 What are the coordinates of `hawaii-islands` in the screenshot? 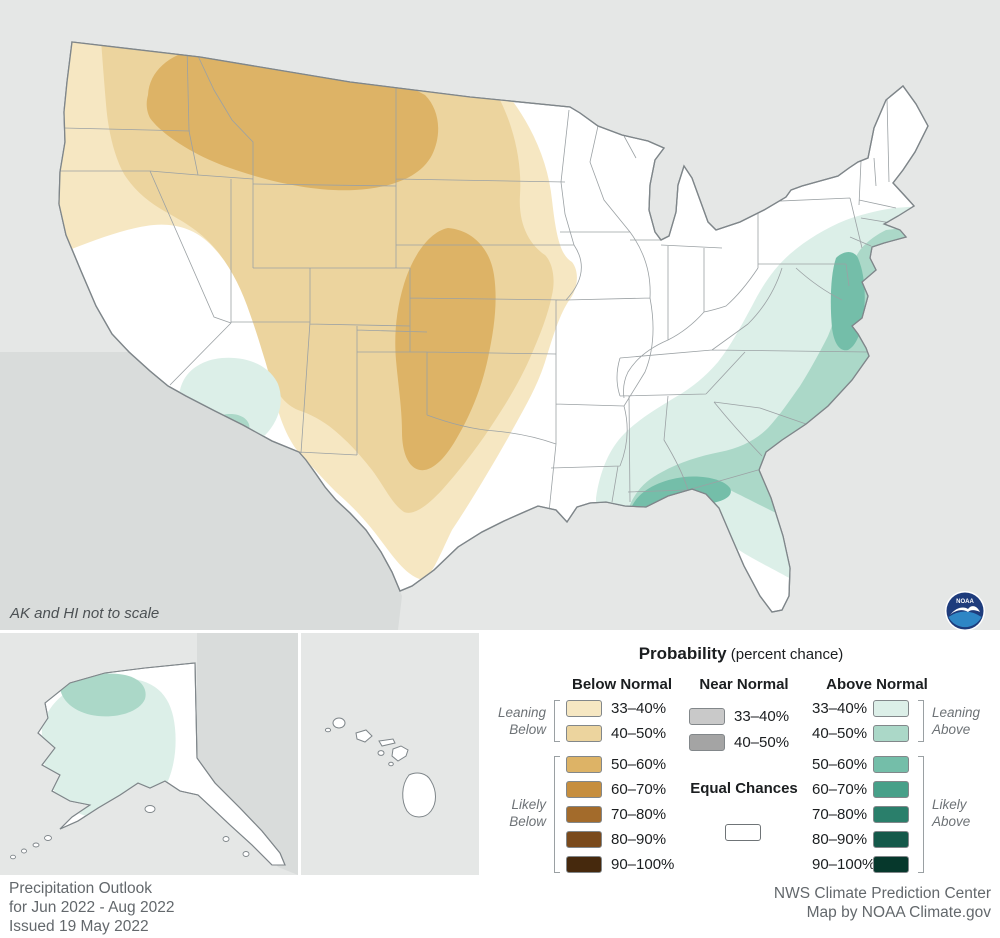 It's located at (380, 767).